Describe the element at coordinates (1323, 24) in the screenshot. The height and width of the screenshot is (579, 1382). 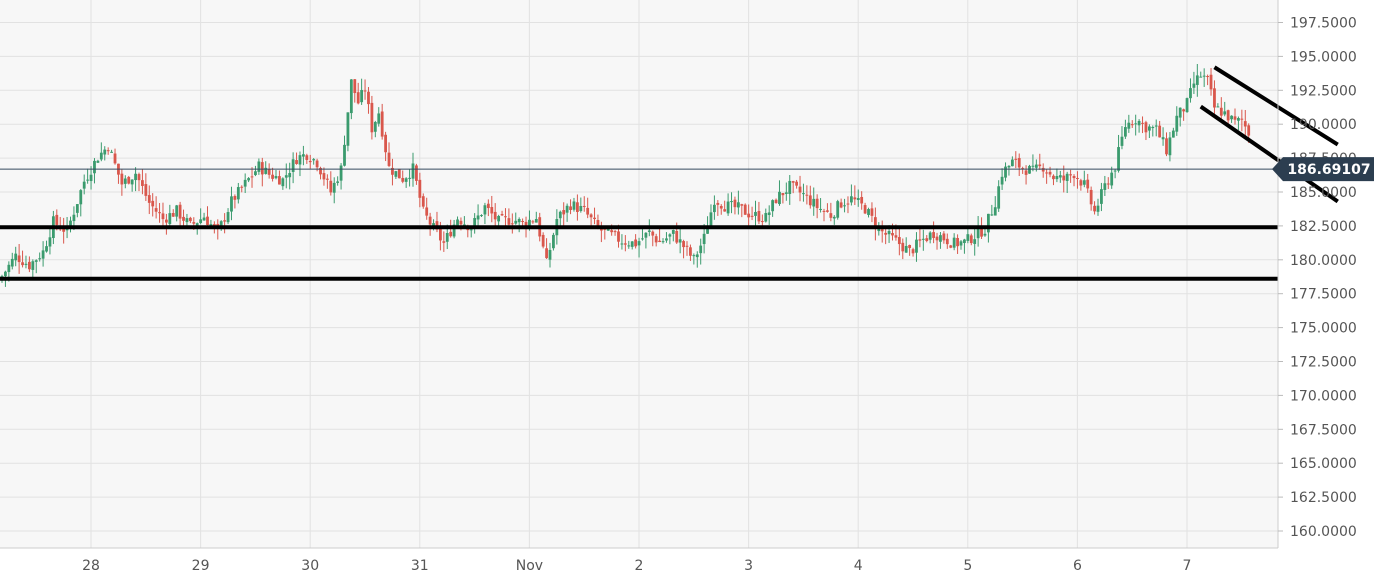
I see `y-tick-label: 197.5000` at that location.